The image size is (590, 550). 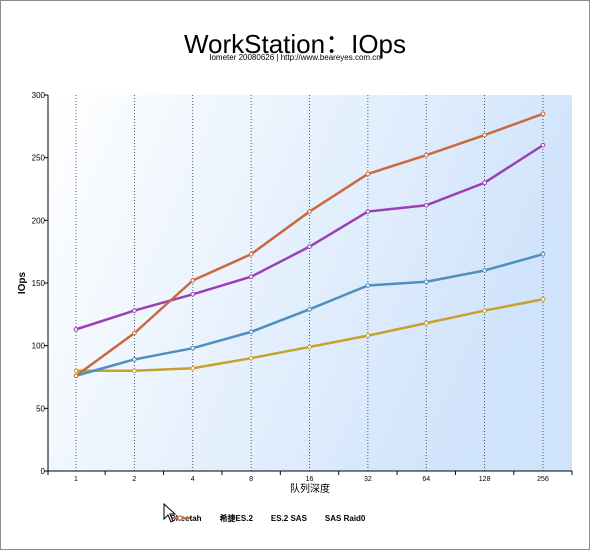 What do you see at coordinates (543, 479) in the screenshot?
I see `x-tick-label: 256` at bounding box center [543, 479].